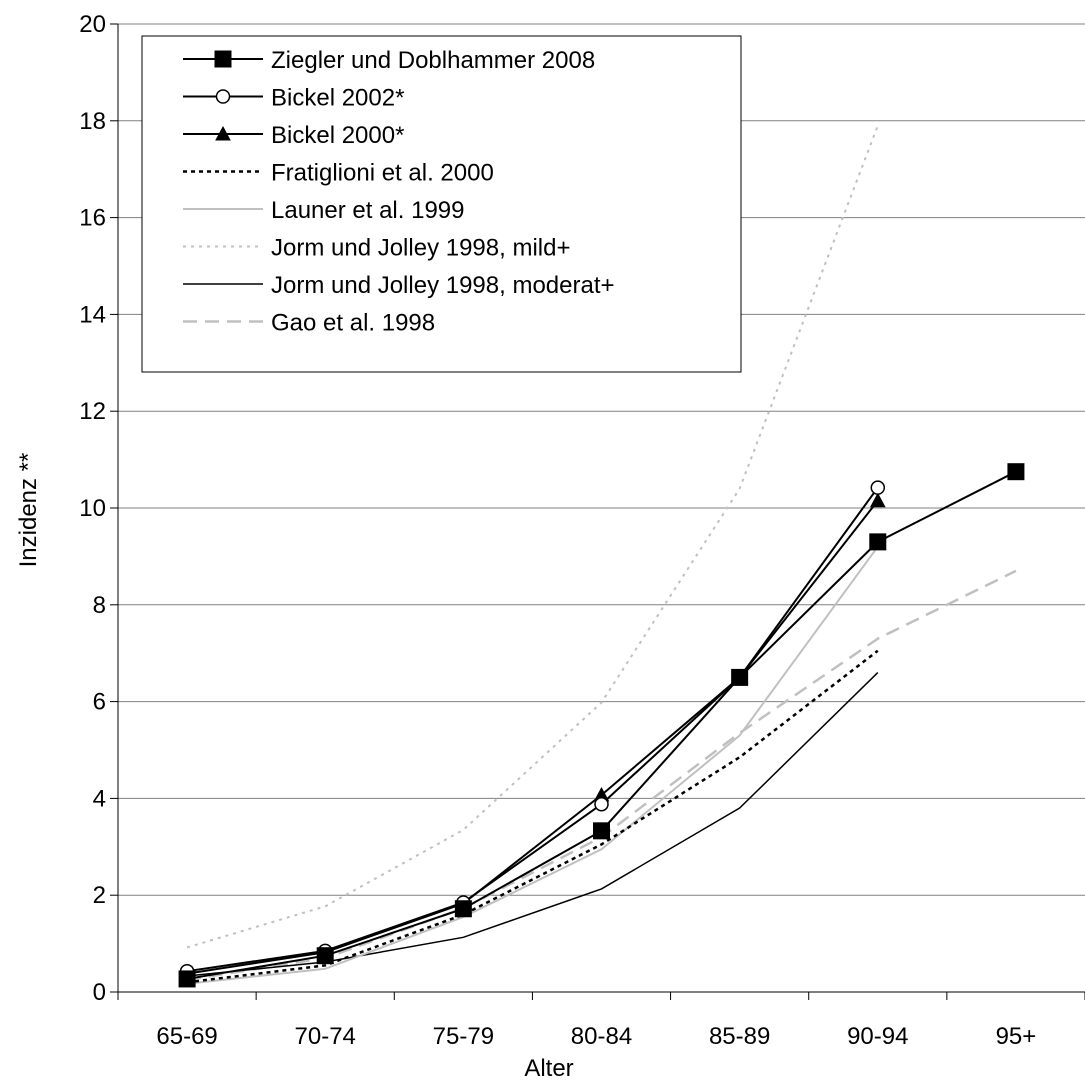 Image resolution: width=1085 pixels, height=1080 pixels. What do you see at coordinates (877, 1036) in the screenshot?
I see `x-tick-label: 90-94` at bounding box center [877, 1036].